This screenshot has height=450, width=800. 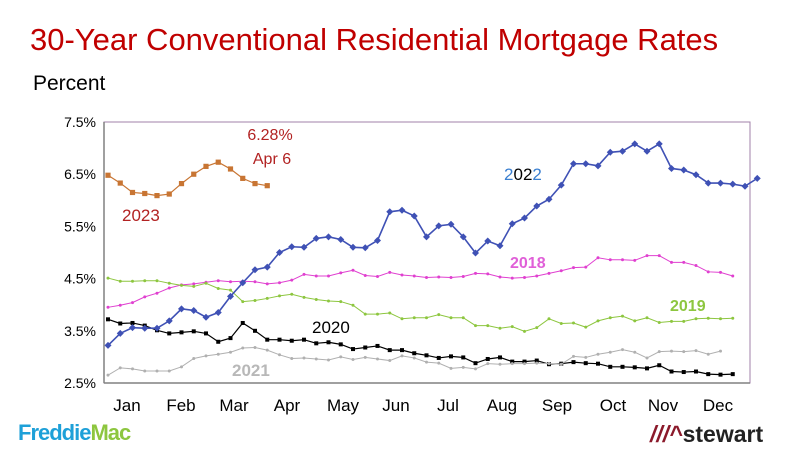 I want to click on y-tick-label: 3.5%, so click(x=80, y=331).